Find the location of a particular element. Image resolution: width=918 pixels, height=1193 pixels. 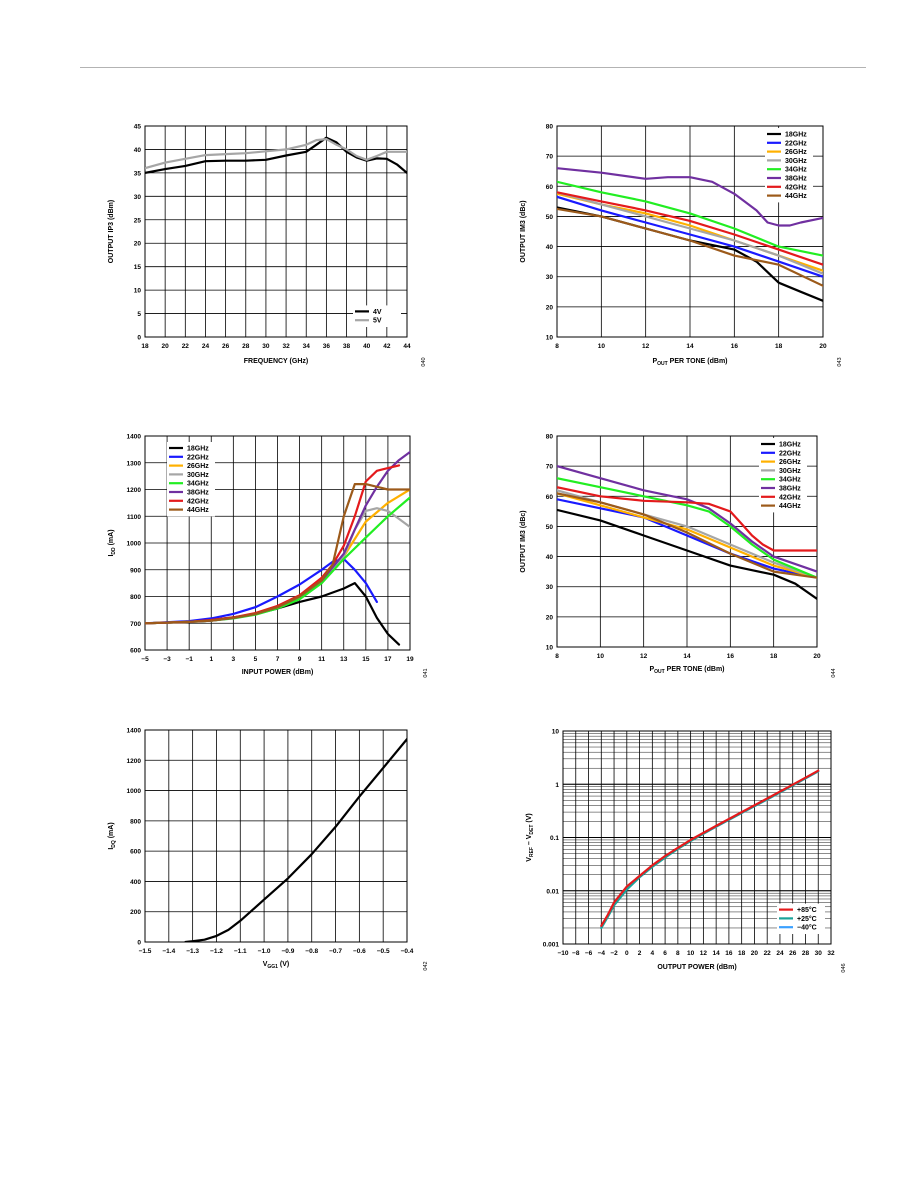

x-tick-label: 22 is located at coordinates (768, 953).